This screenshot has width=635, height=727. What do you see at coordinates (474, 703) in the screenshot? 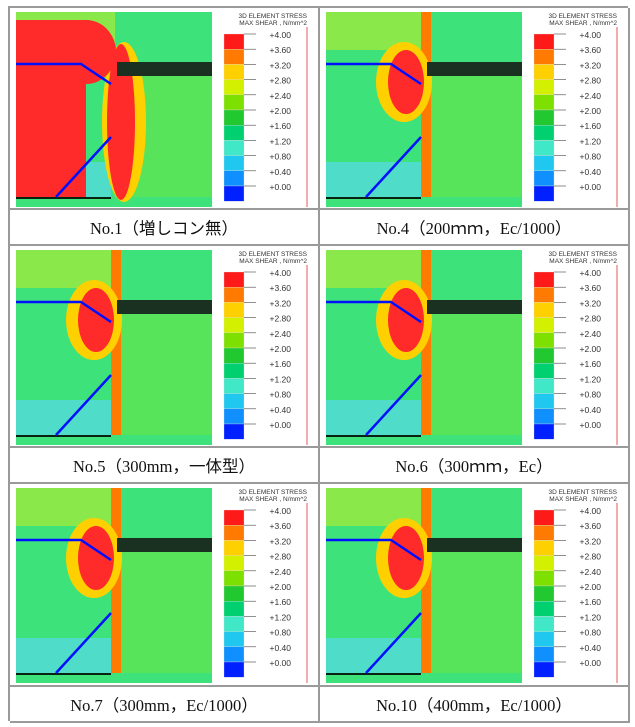
I see `panel-caption: No.10（400mm，Ec/1000）` at bounding box center [474, 703].